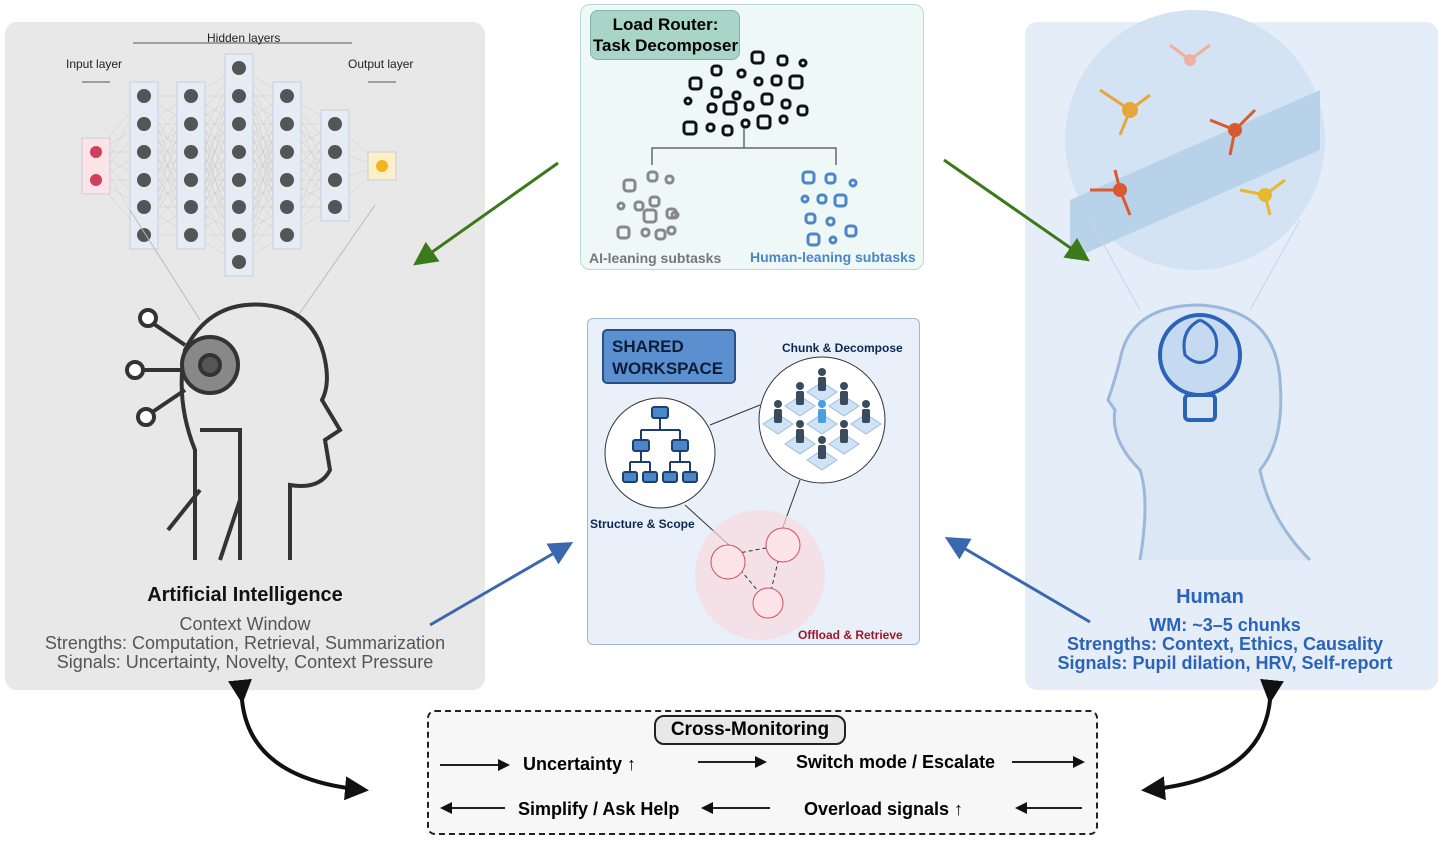 The width and height of the screenshot is (1441, 841). I want to click on human-monitor-double-arrow, so click(1212, 739).